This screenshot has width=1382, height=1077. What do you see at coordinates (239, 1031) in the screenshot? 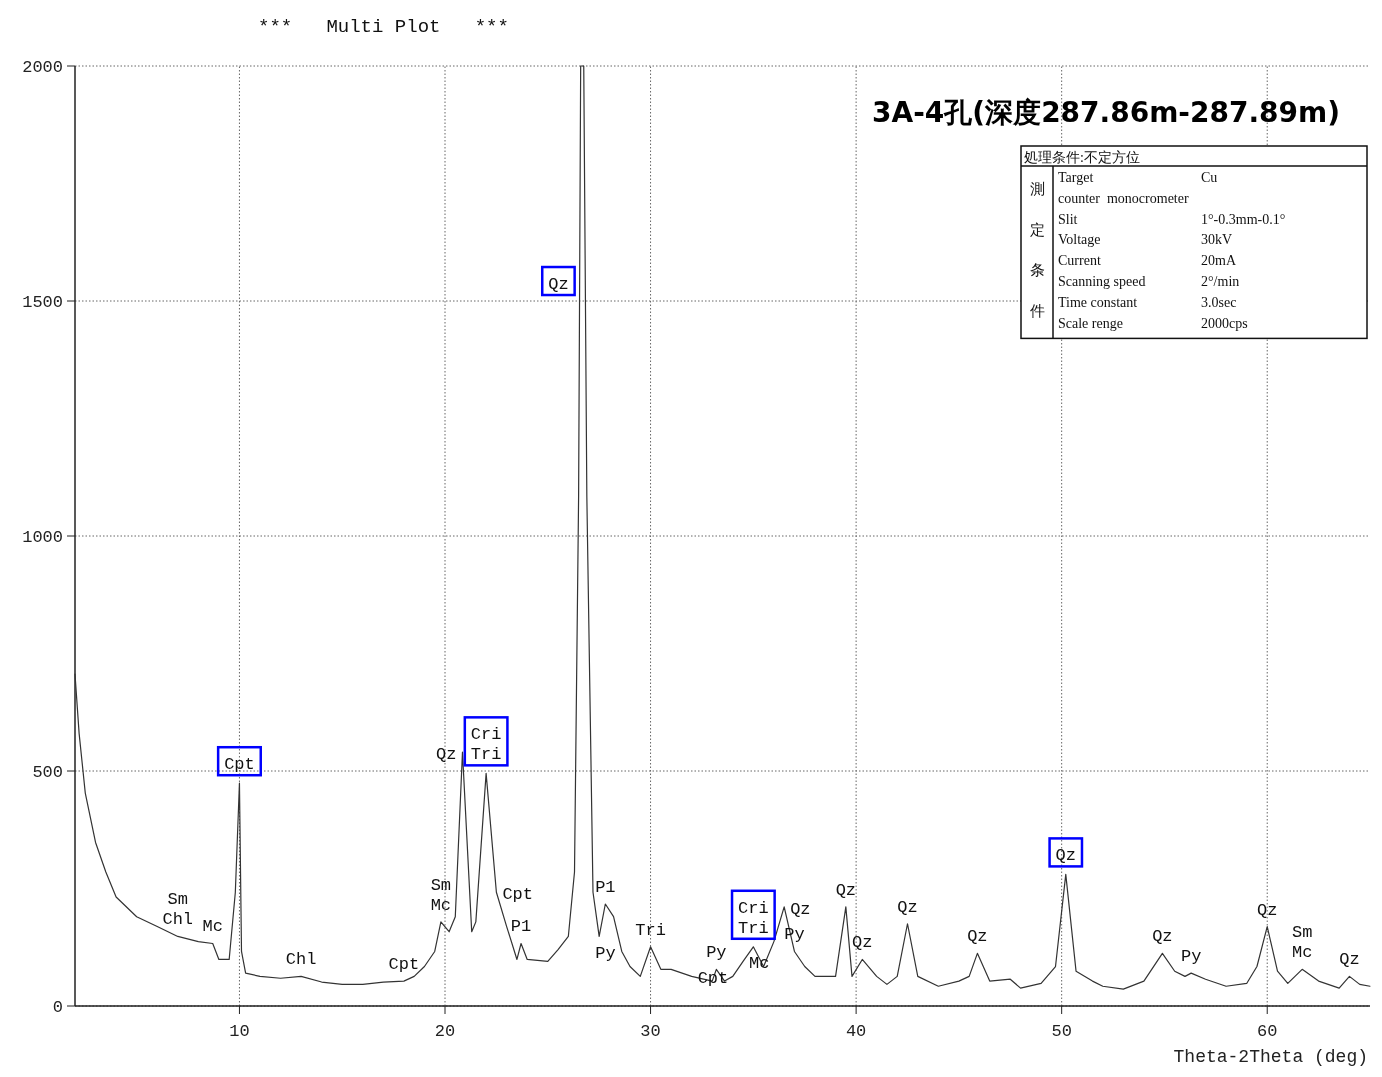
I see `x-tick-label: 10` at bounding box center [239, 1031].